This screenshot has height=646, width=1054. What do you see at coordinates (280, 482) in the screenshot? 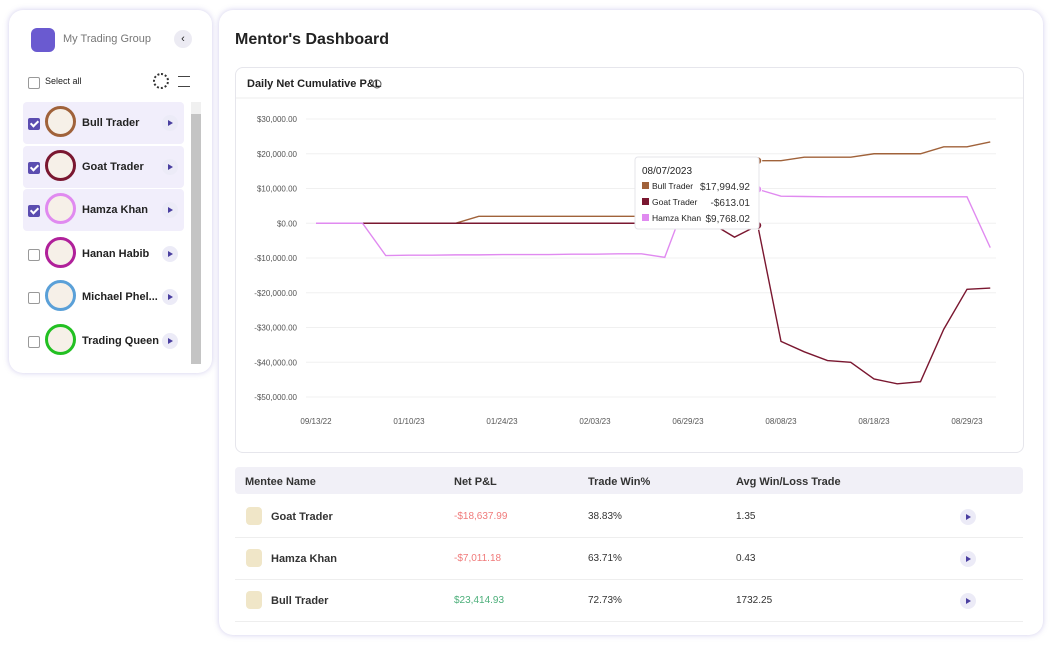
I see `table-column-header: Mentee Name` at bounding box center [280, 482].